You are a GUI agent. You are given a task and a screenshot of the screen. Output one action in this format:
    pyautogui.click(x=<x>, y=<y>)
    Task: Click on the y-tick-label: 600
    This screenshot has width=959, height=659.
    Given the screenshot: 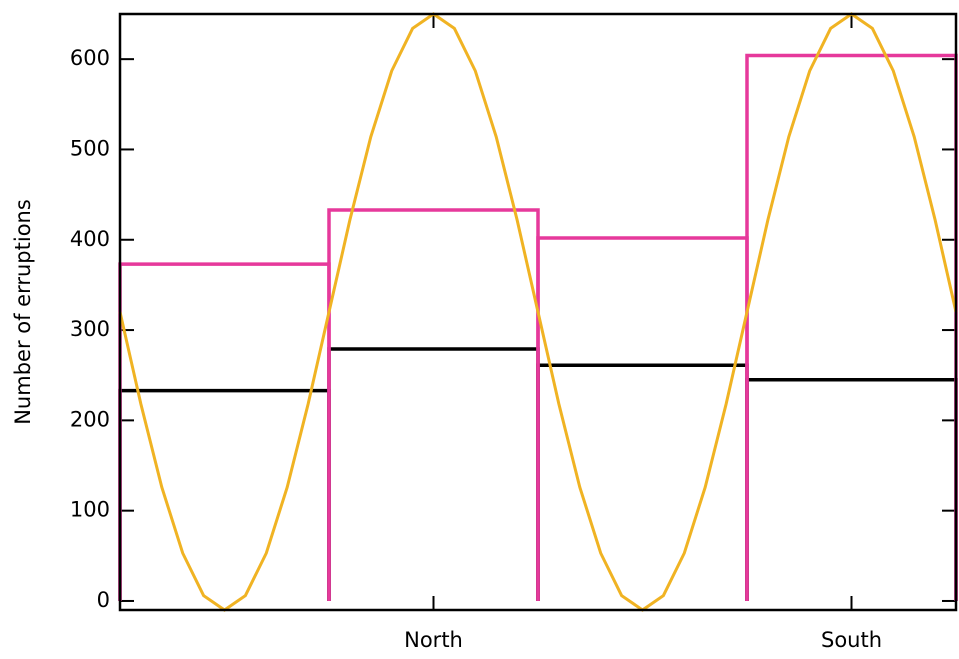 What is the action you would take?
    pyautogui.click(x=90, y=58)
    